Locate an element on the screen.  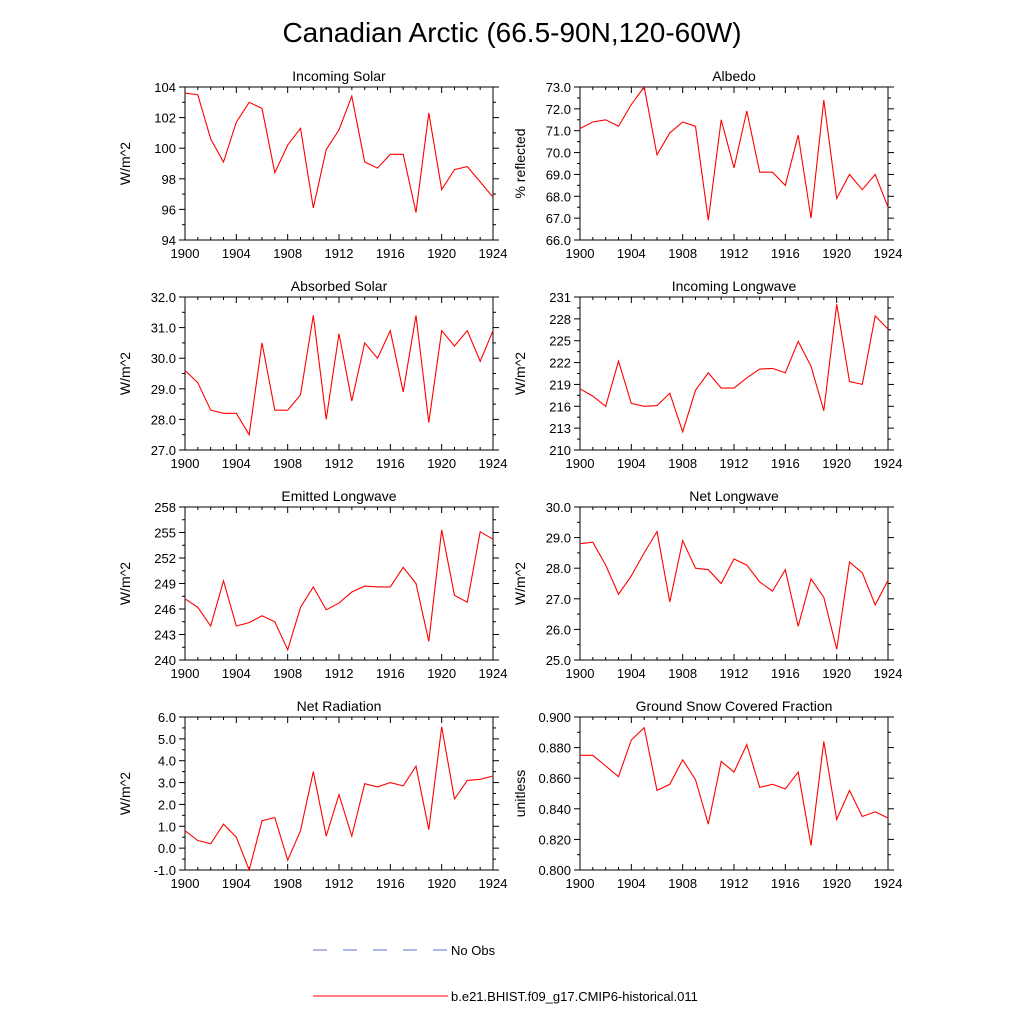
y-tick-label: 0.0 is located at coordinates (167, 848).